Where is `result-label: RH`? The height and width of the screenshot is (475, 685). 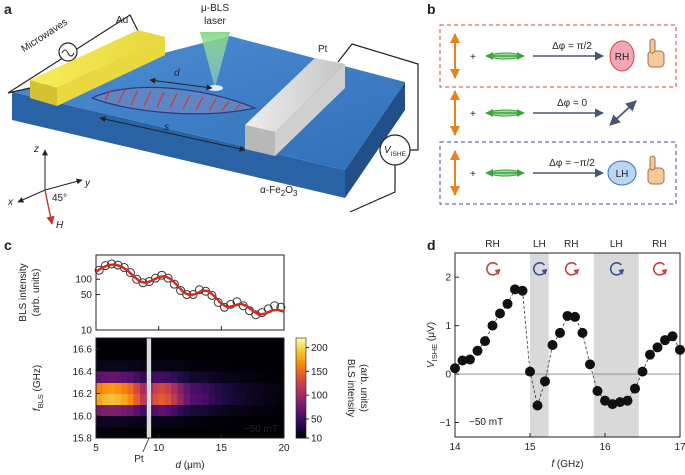
result-label: RH is located at coordinates (622, 57).